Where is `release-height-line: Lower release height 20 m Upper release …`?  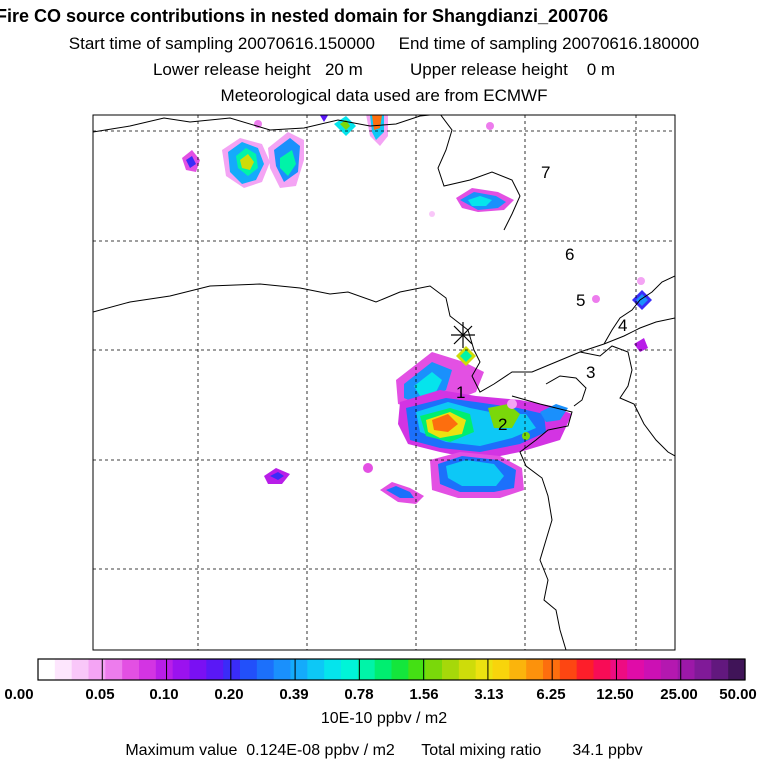 release-height-line: Lower release height 20 m Upper release … is located at coordinates (384, 70).